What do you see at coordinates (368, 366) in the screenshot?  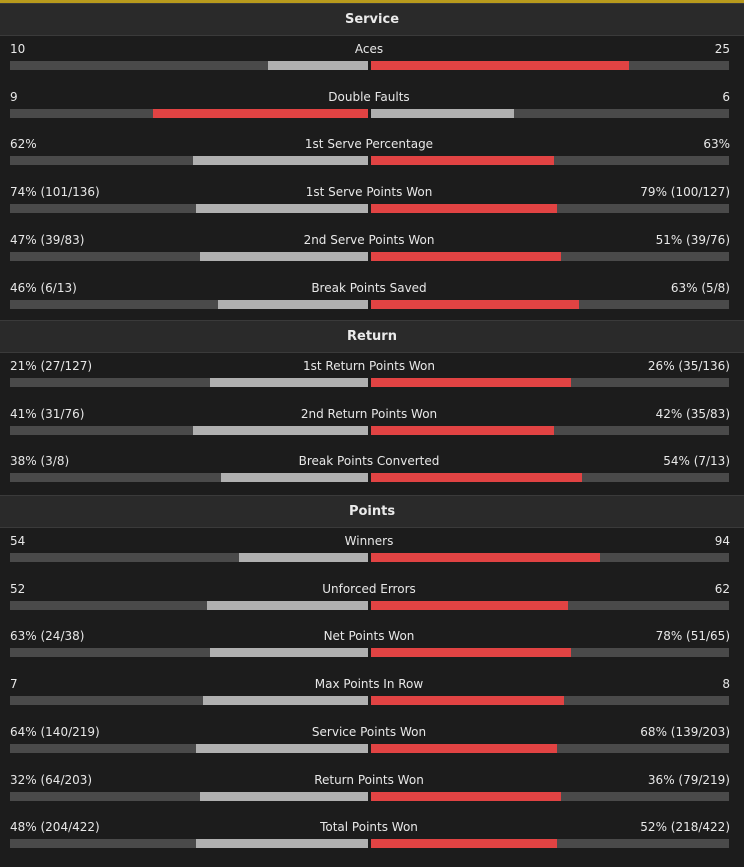 I see `stat-label: 1st Return Points Won` at bounding box center [368, 366].